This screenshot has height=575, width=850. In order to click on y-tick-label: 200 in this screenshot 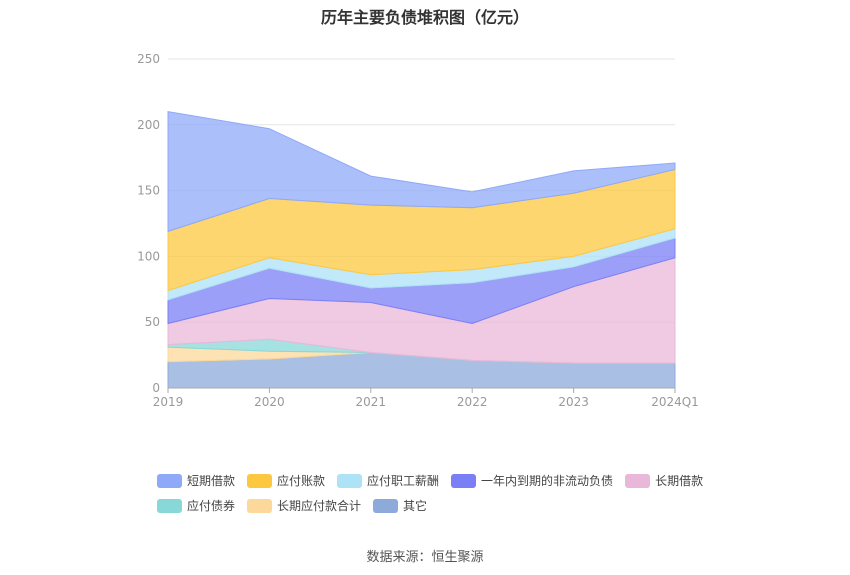, I will do `click(148, 125)`.